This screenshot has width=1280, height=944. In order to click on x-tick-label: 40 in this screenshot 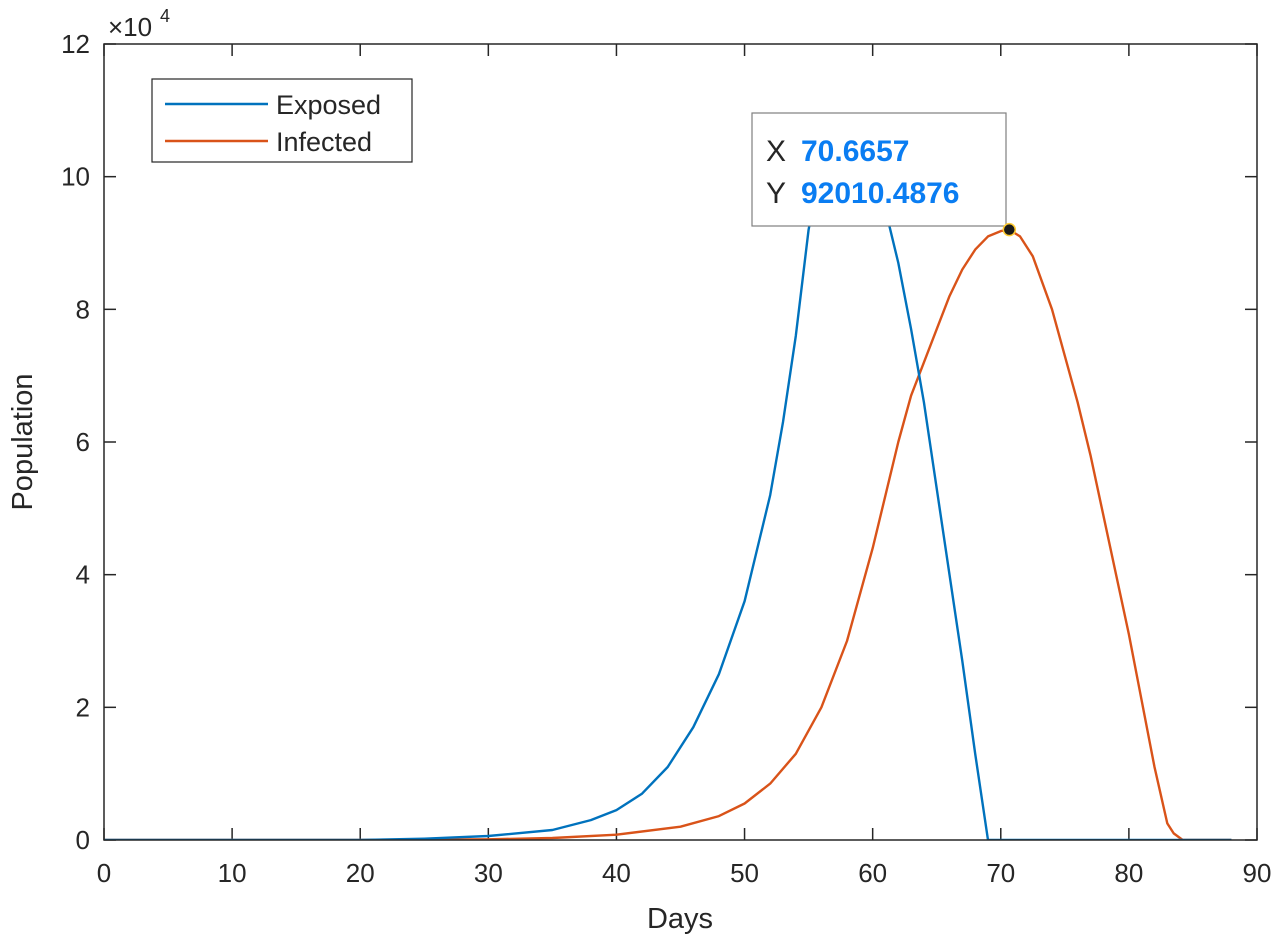, I will do `click(616, 873)`.